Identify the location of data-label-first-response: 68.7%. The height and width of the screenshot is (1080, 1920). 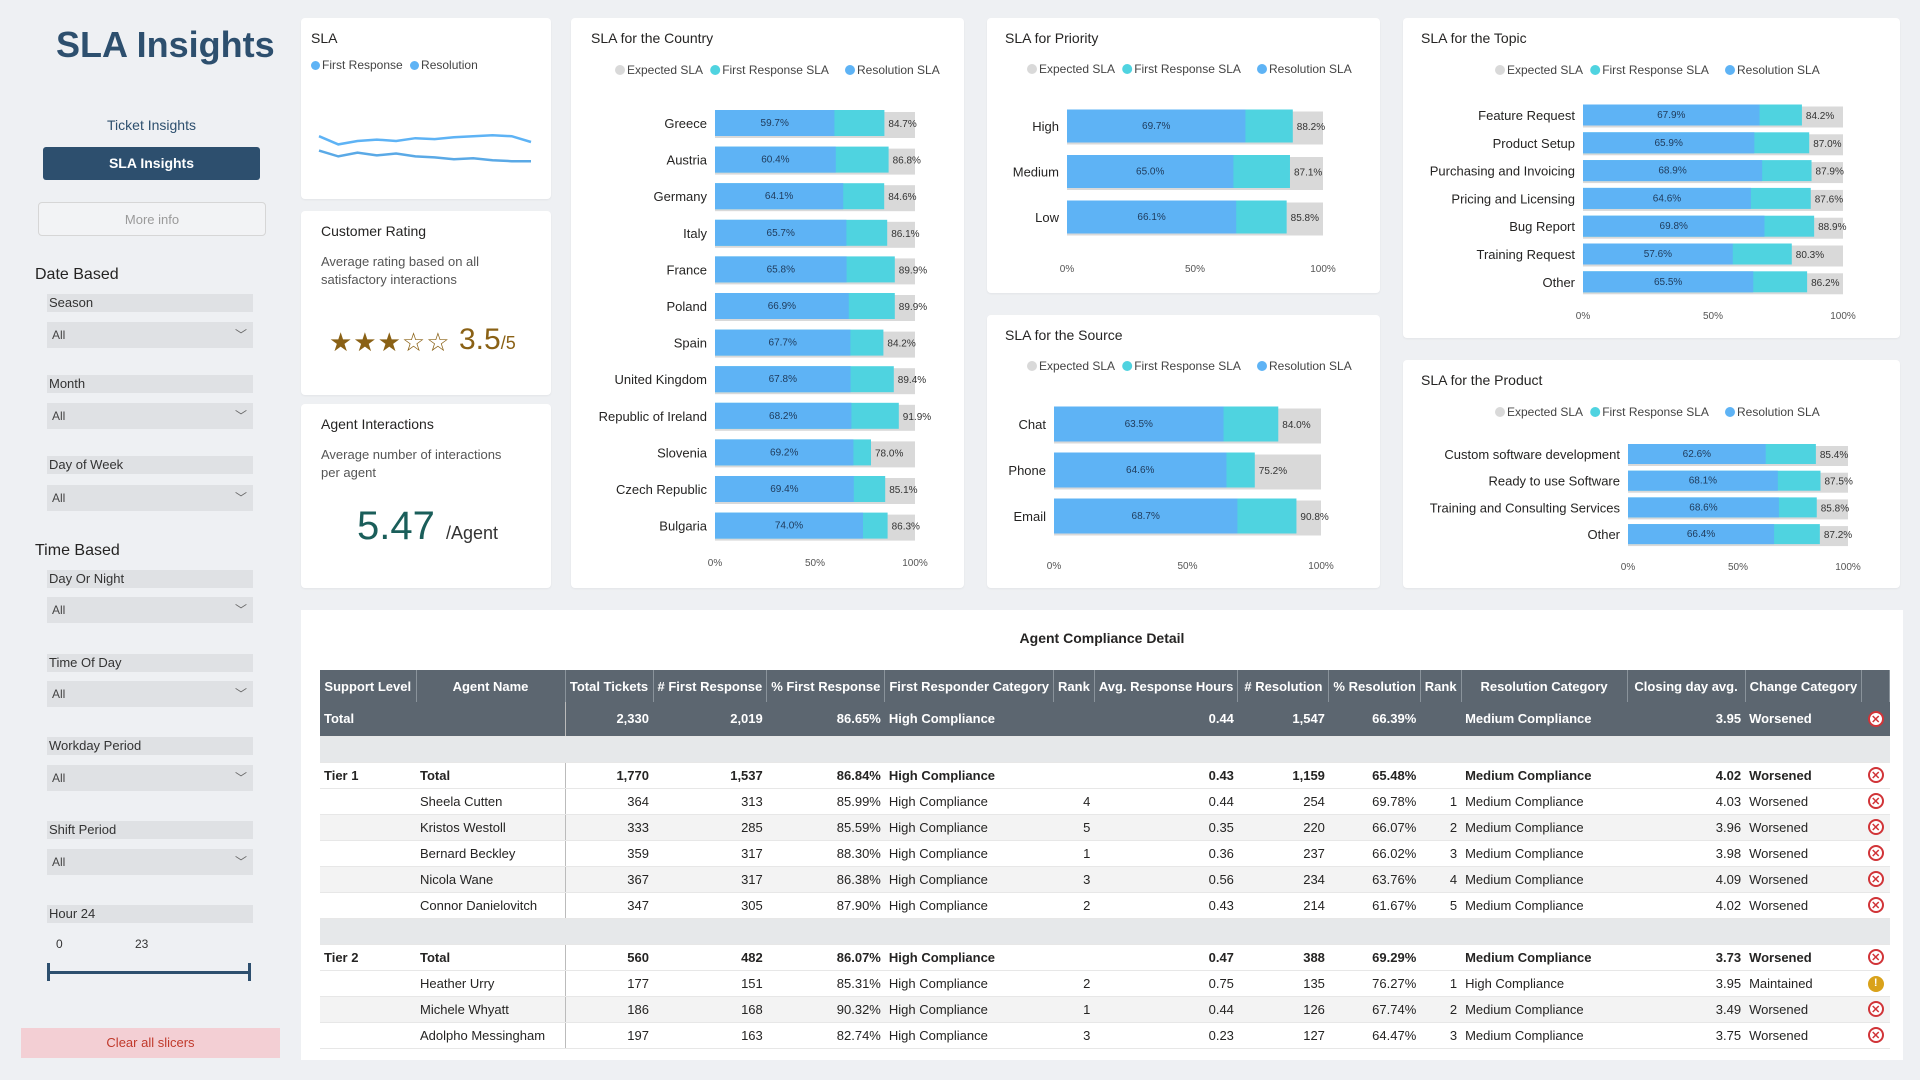
(1146, 516).